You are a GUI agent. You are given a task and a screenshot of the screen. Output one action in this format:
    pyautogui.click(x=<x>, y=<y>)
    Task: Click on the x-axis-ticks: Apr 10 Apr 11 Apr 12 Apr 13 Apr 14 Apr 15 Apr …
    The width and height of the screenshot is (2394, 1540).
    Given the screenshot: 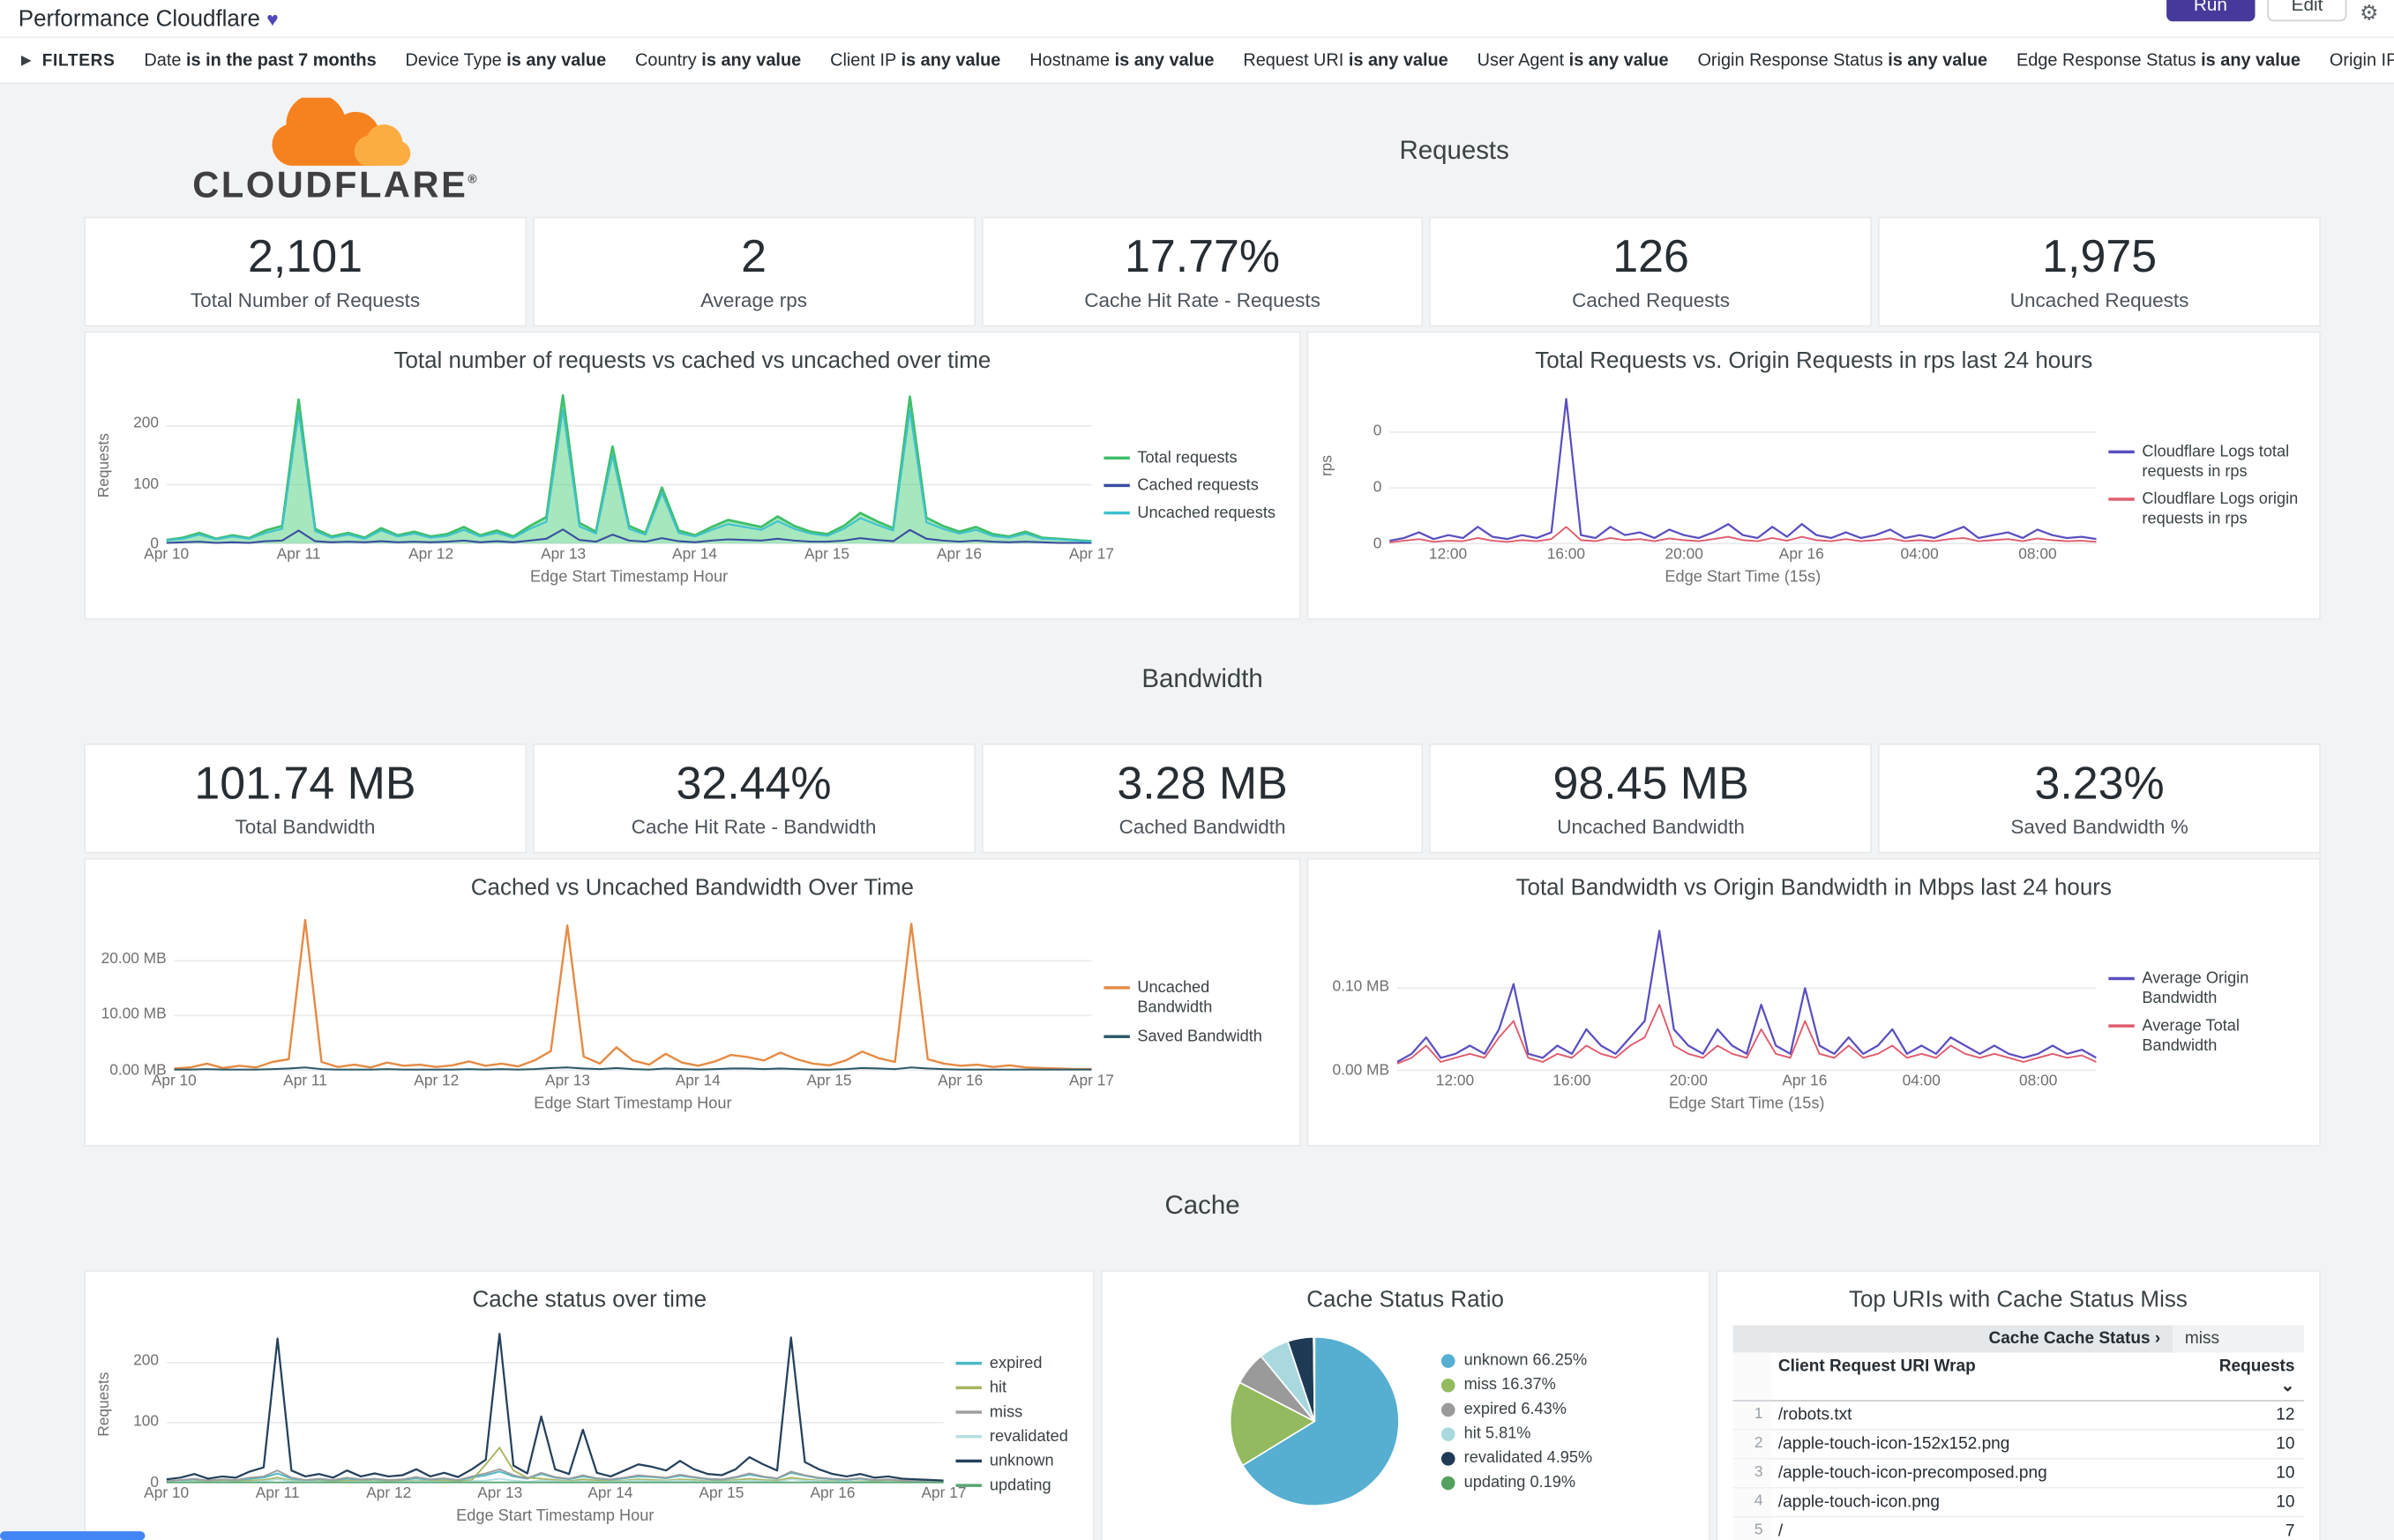 What is the action you would take?
    pyautogui.click(x=633, y=1081)
    